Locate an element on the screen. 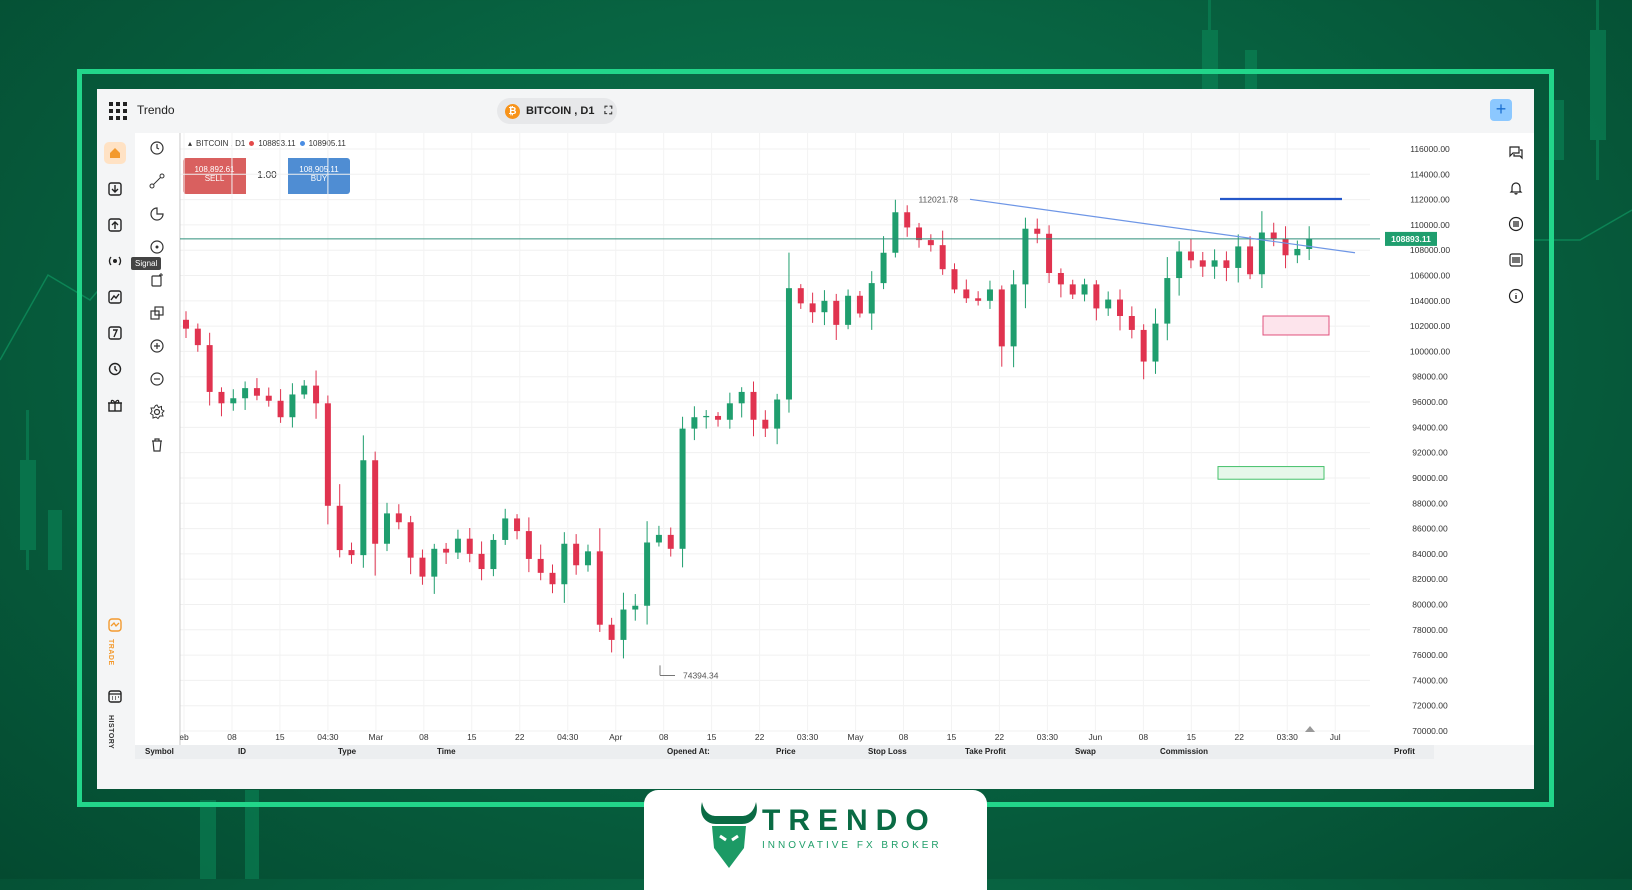  history-calendar-icon is located at coordinates (115, 696).